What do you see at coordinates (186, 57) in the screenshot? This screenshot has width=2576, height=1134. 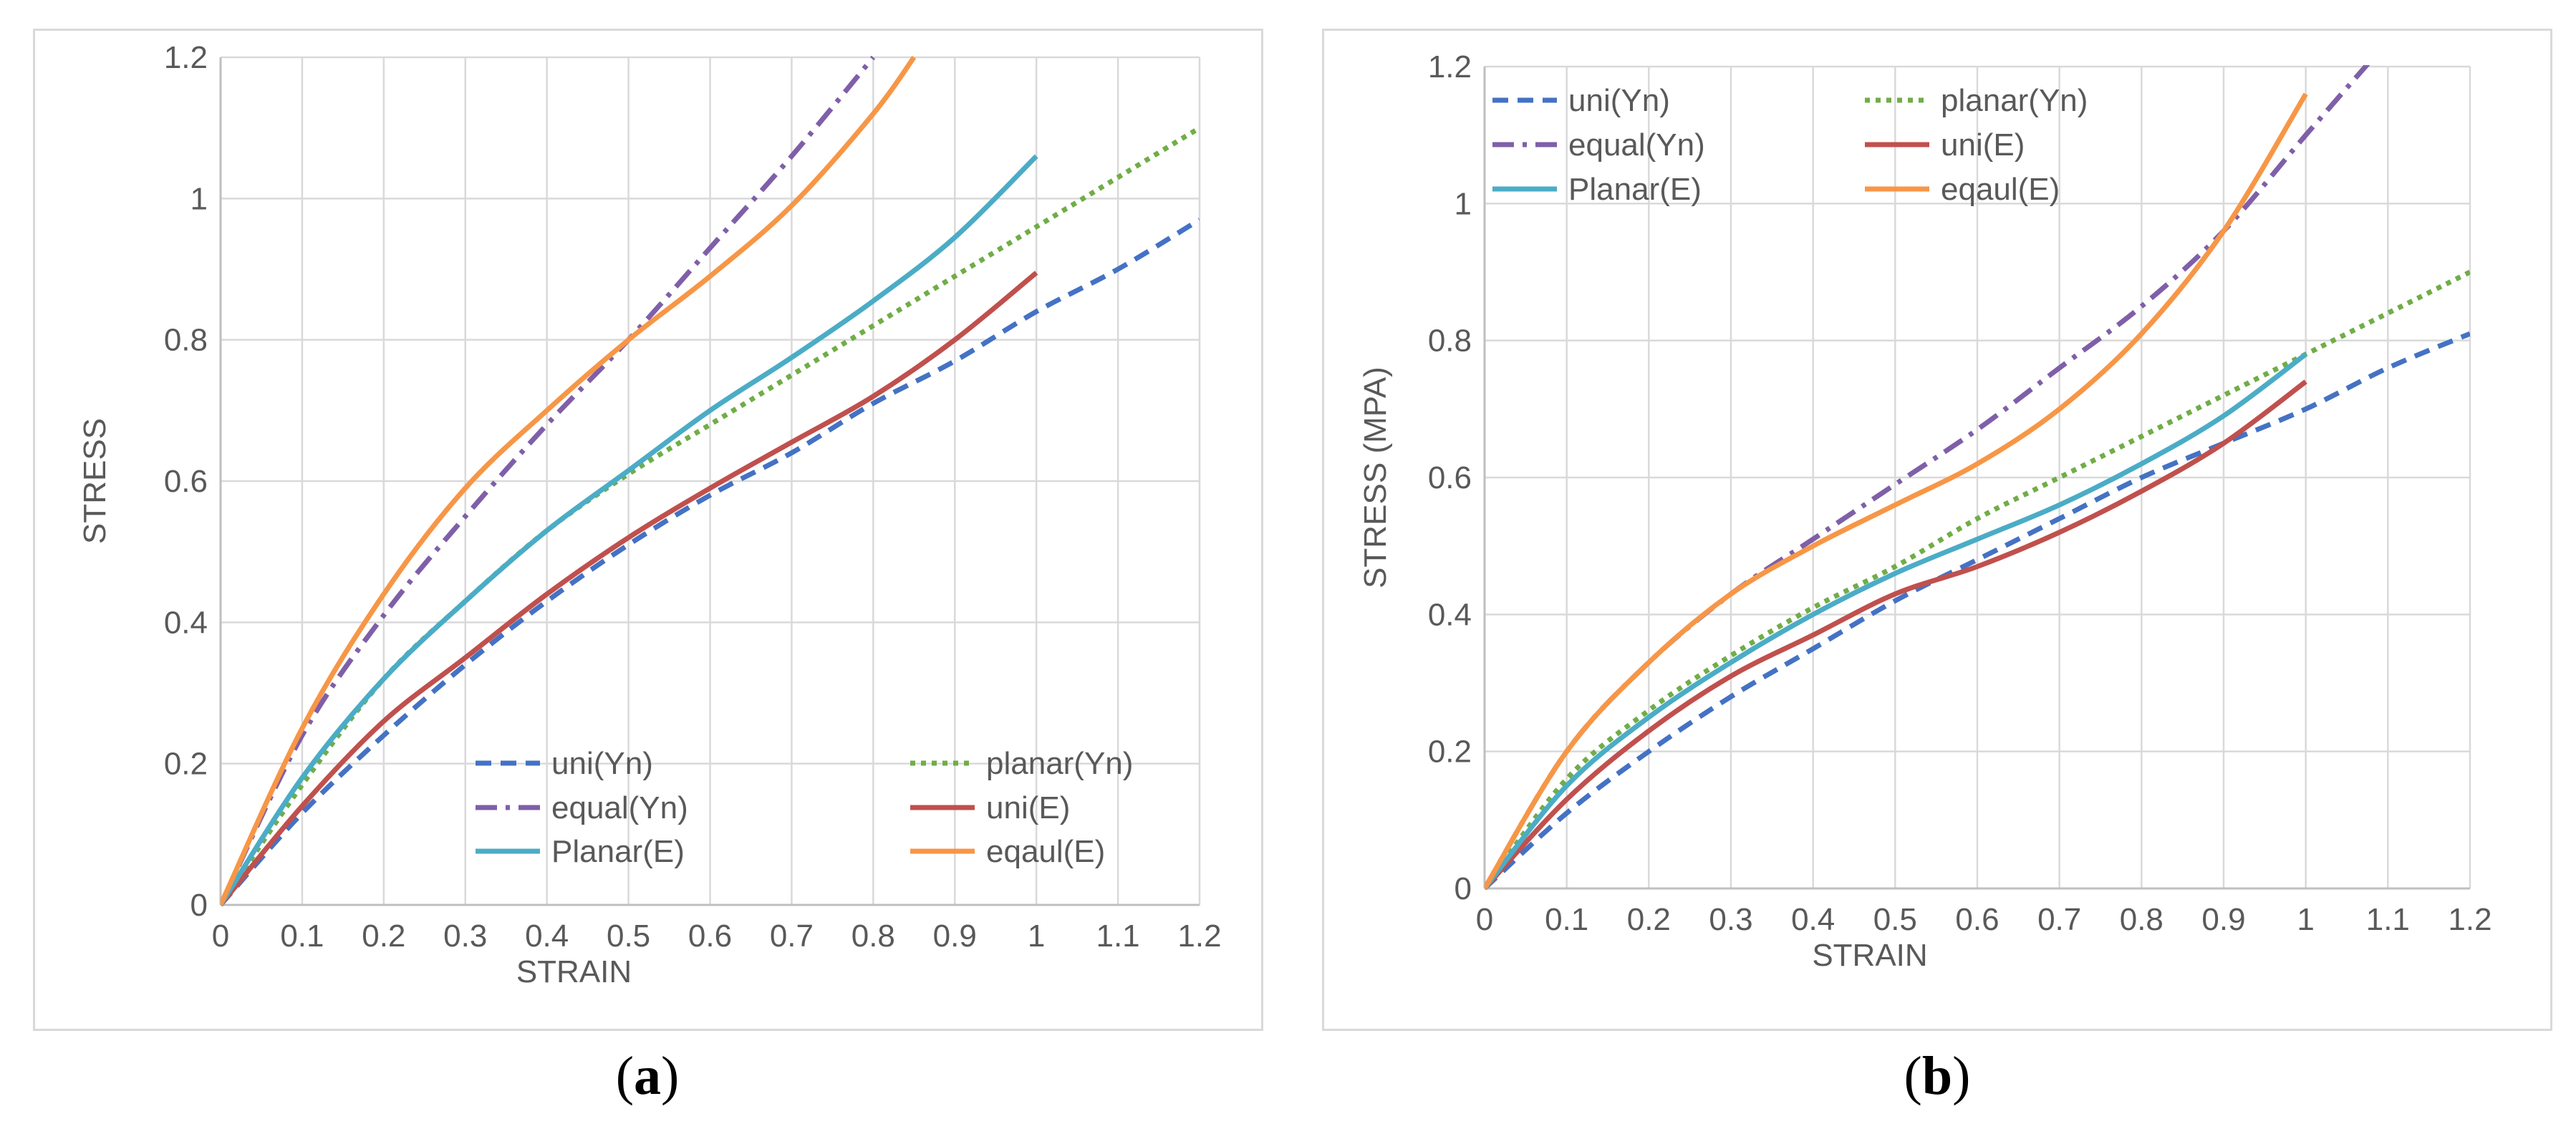 I see `chart-a-ytick-label: 1.2` at bounding box center [186, 57].